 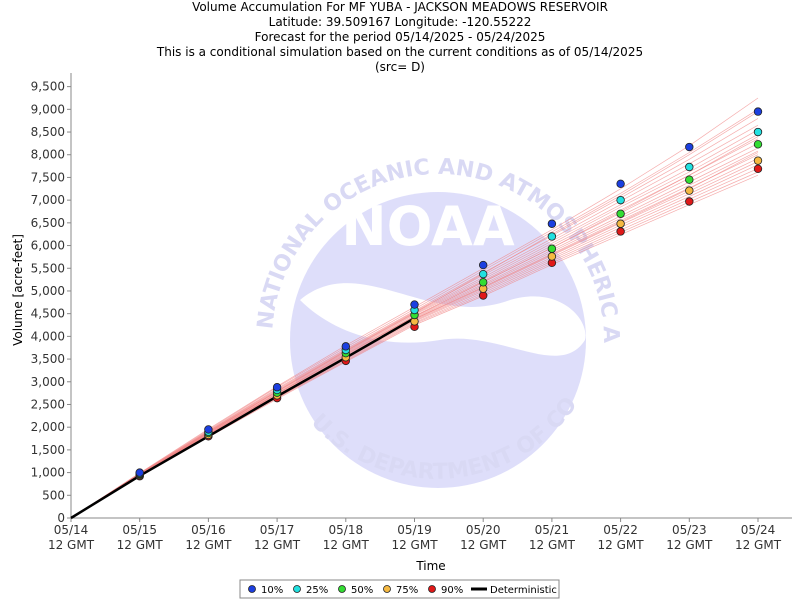 I want to click on y-tick-label: 1,500, so click(x=48, y=450).